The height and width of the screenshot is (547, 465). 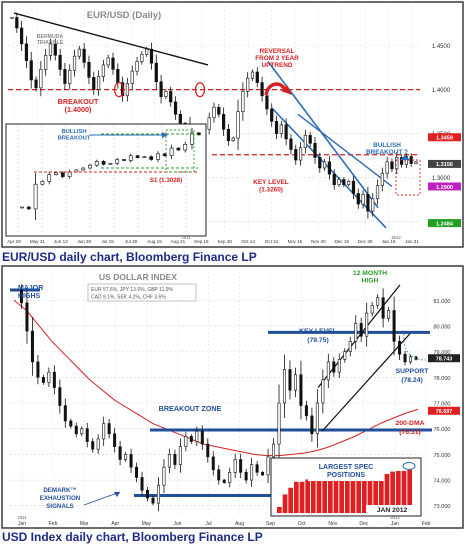 I want to click on usd-index-x-tick: Dec, so click(x=363, y=524).